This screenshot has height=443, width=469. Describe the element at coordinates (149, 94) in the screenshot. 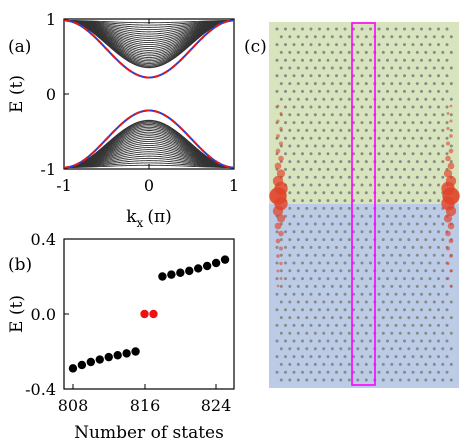

I see `panel-a-frame` at that location.